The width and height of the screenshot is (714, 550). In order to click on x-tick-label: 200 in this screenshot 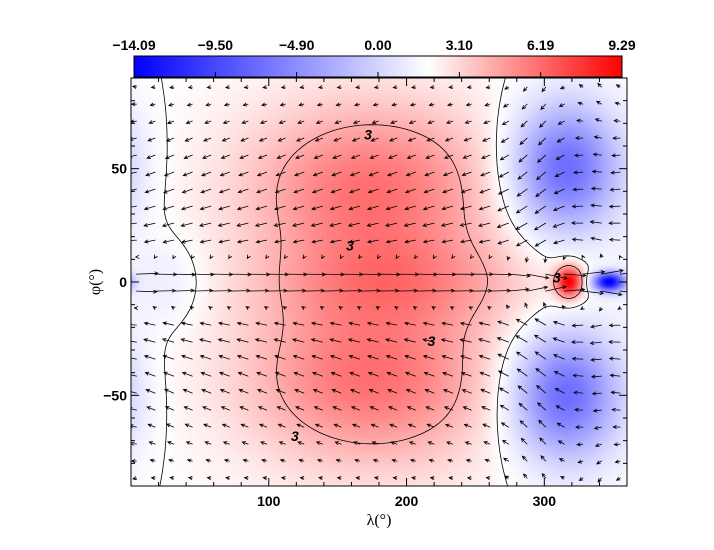, I will do `click(407, 501)`.